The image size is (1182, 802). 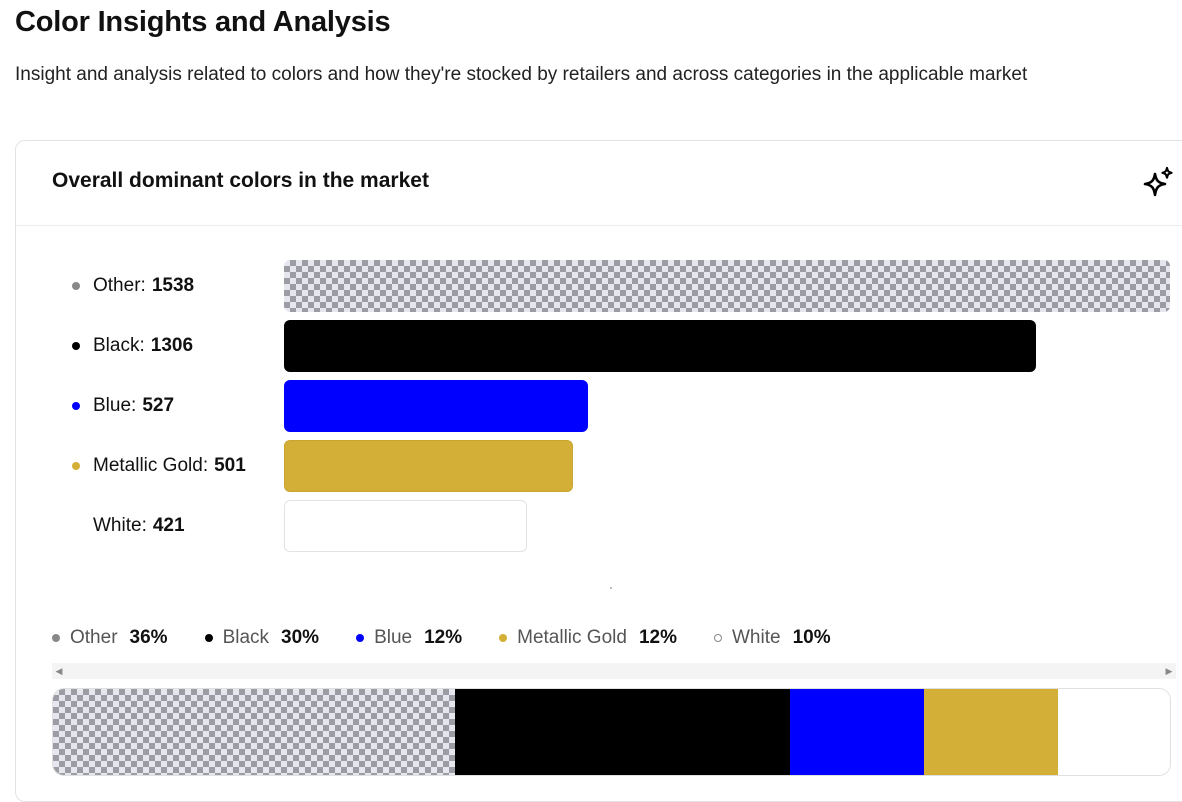 I want to click on row-value-other: 1538, so click(x=173, y=285).